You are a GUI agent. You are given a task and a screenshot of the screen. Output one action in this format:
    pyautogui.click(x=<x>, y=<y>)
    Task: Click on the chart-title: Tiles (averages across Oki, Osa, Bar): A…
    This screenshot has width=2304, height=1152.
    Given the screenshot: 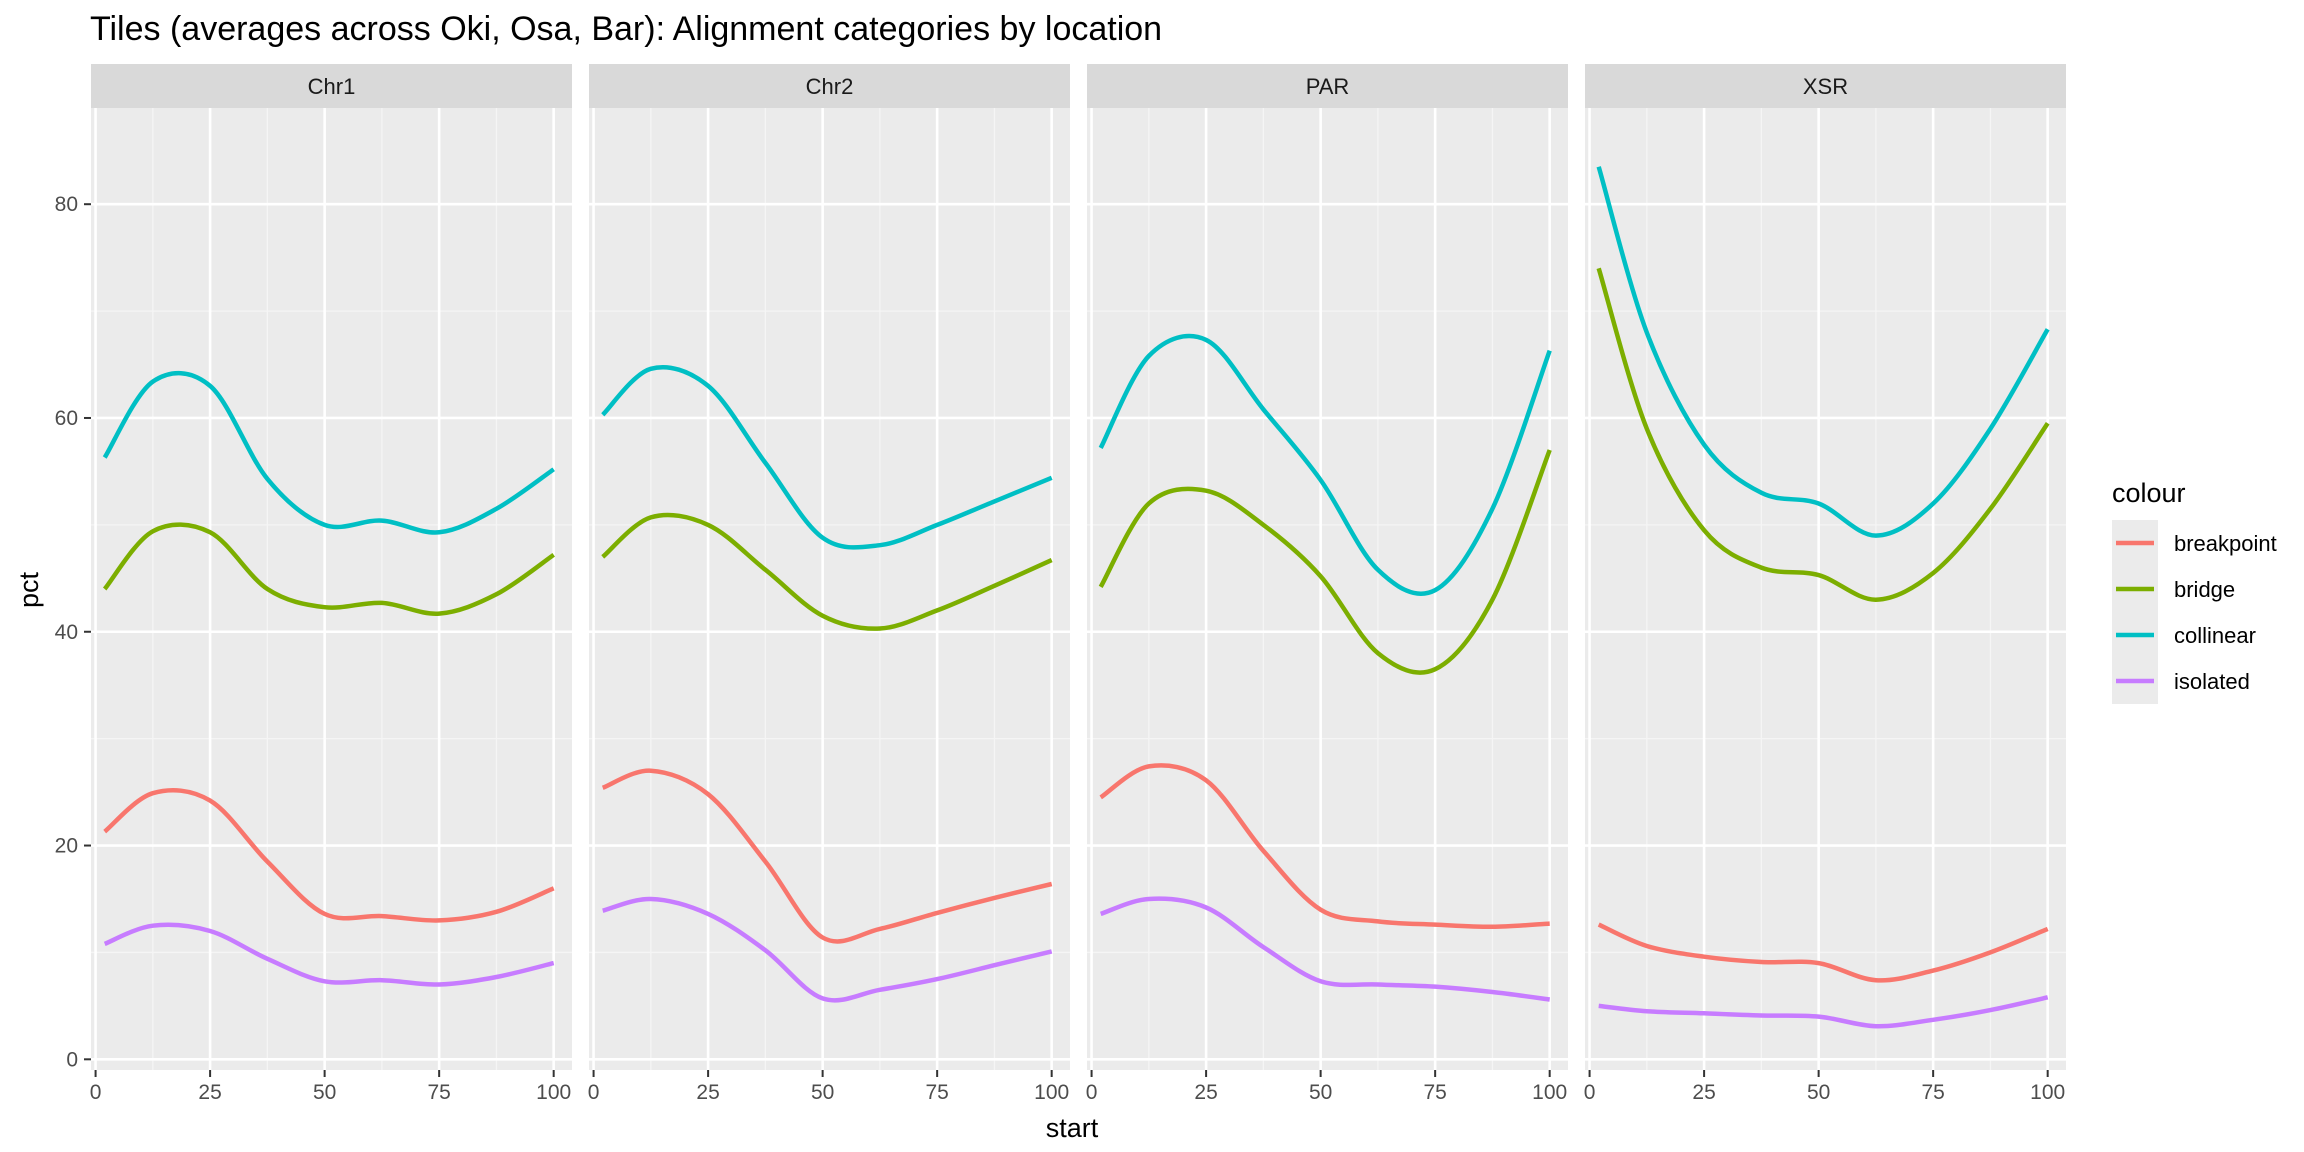 What is the action you would take?
    pyautogui.click(x=626, y=29)
    